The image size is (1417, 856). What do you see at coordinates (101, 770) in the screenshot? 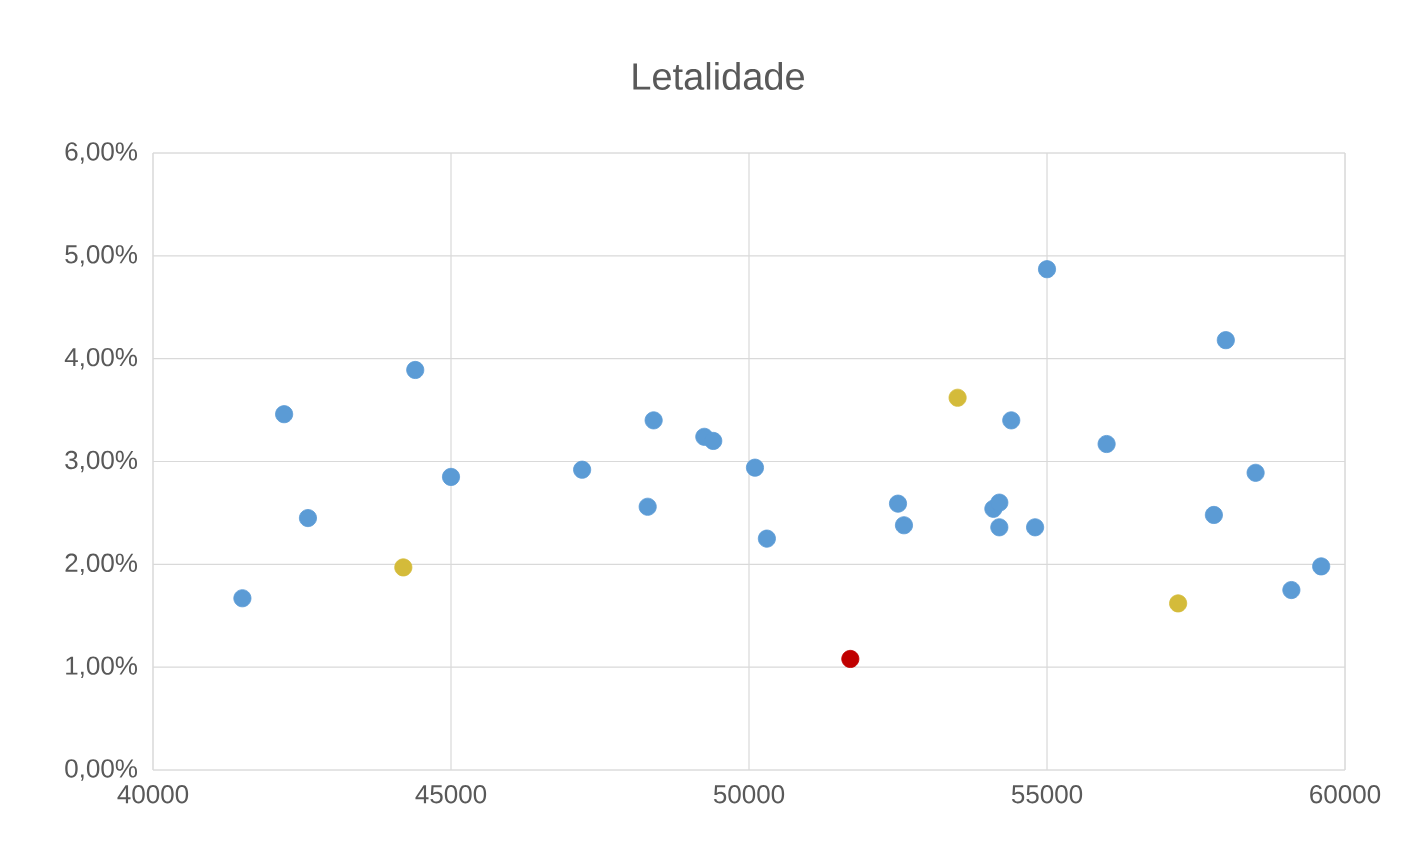
I see `y-tick-label: 0,00%` at bounding box center [101, 770].